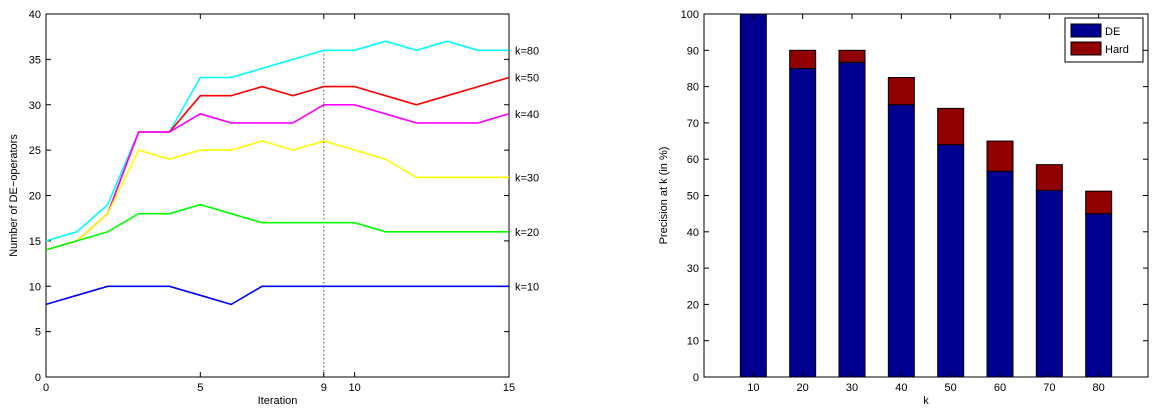 This screenshot has width=1167, height=412. Describe the element at coordinates (1000, 274) in the screenshot. I see `bar-de-k60` at that location.